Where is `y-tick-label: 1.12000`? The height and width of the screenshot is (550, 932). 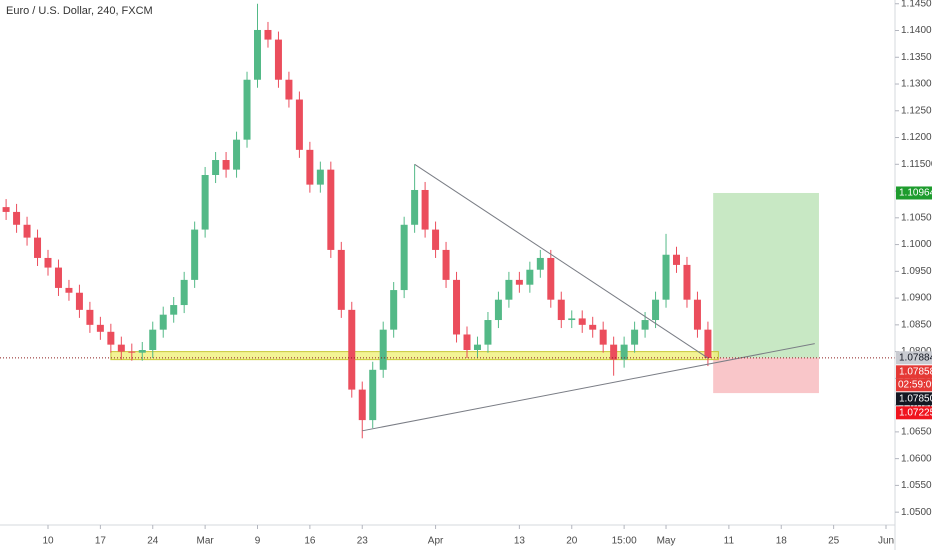 y-tick-label: 1.12000 is located at coordinates (916, 137).